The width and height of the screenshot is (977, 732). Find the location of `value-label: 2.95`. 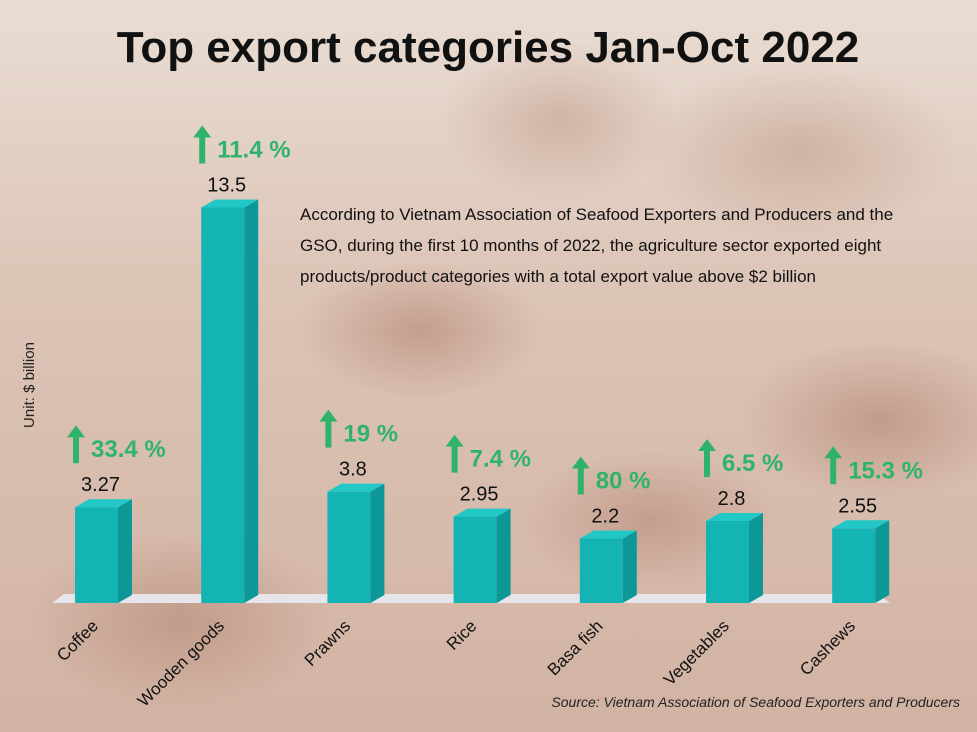

value-label: 2.95 is located at coordinates (479, 495).